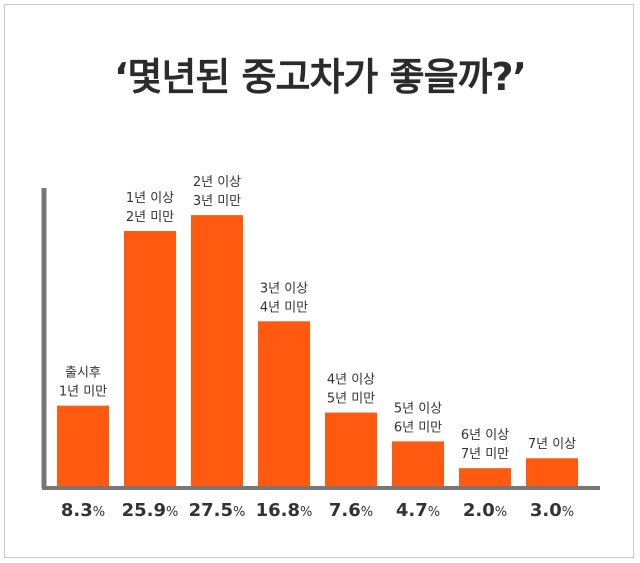 The width and height of the screenshot is (640, 563). I want to click on value-label-5: 4.7%, so click(418, 510).